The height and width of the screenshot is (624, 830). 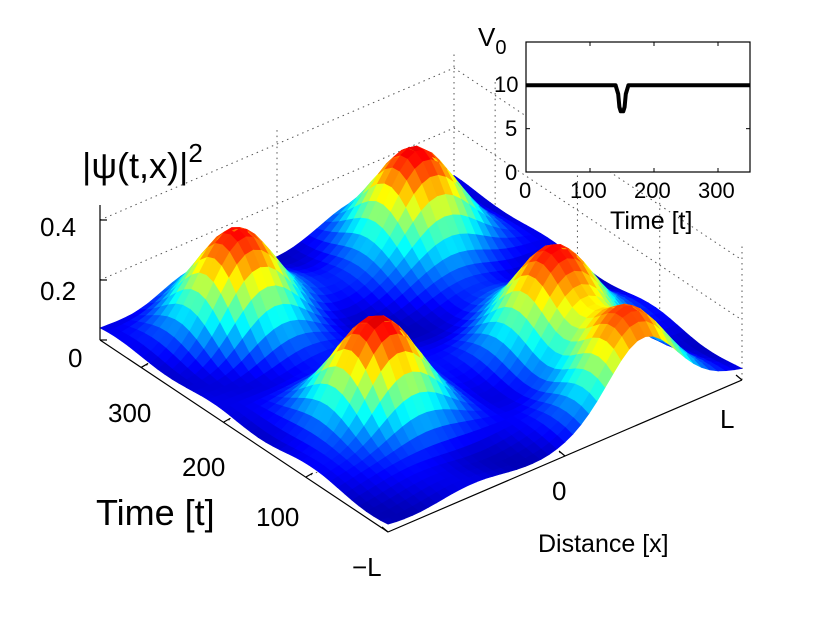 What do you see at coordinates (278, 517) in the screenshot?
I see `t-tick-label: 100` at bounding box center [278, 517].